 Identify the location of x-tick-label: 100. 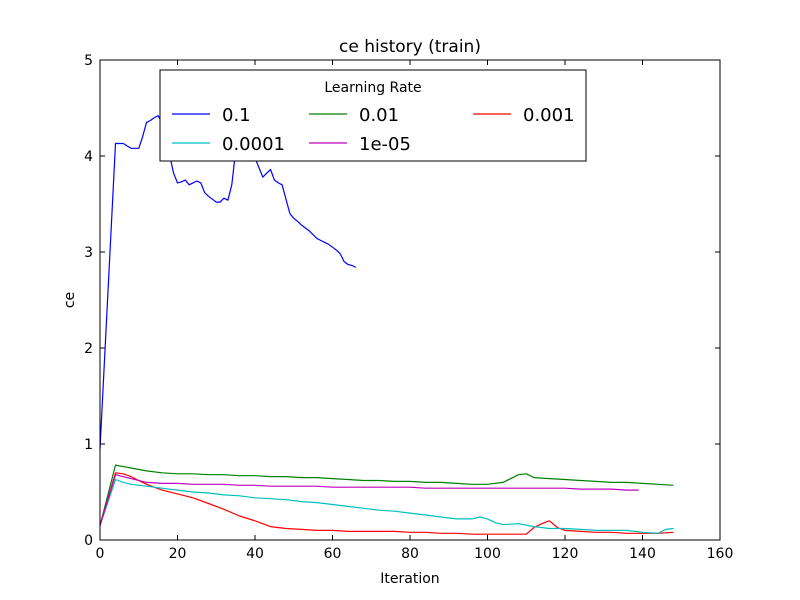
(487, 554).